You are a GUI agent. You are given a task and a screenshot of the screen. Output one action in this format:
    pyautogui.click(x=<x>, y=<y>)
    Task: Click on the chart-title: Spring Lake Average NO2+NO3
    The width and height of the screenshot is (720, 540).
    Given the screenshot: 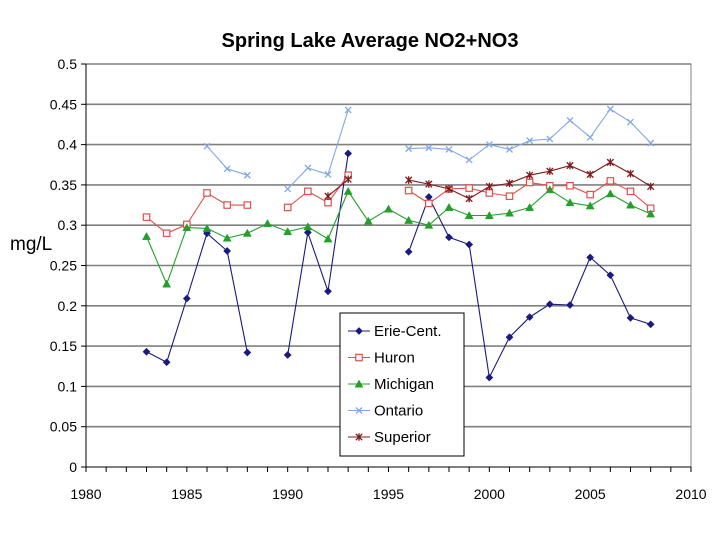 What is the action you would take?
    pyautogui.click(x=370, y=41)
    